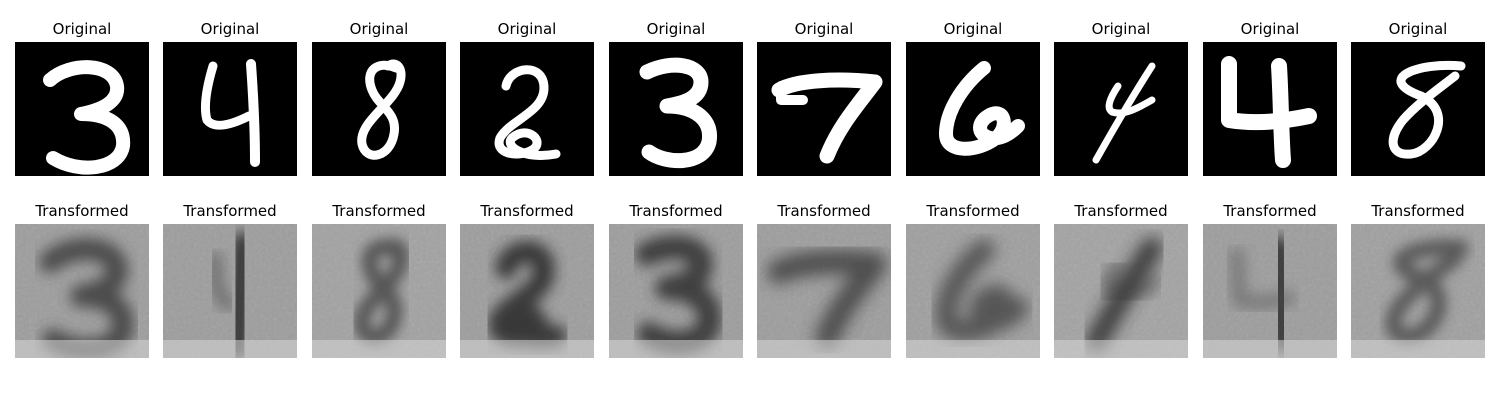  What do you see at coordinates (973, 29) in the screenshot?
I see `title-original-7: Original` at bounding box center [973, 29].